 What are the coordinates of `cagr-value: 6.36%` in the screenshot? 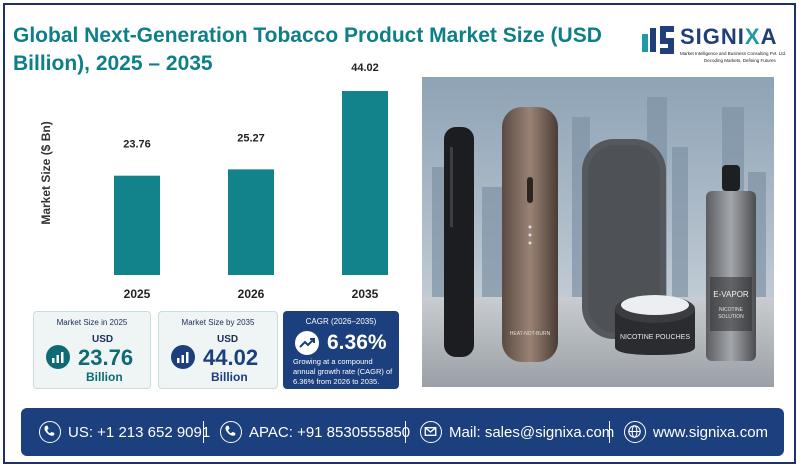 It's located at (357, 342).